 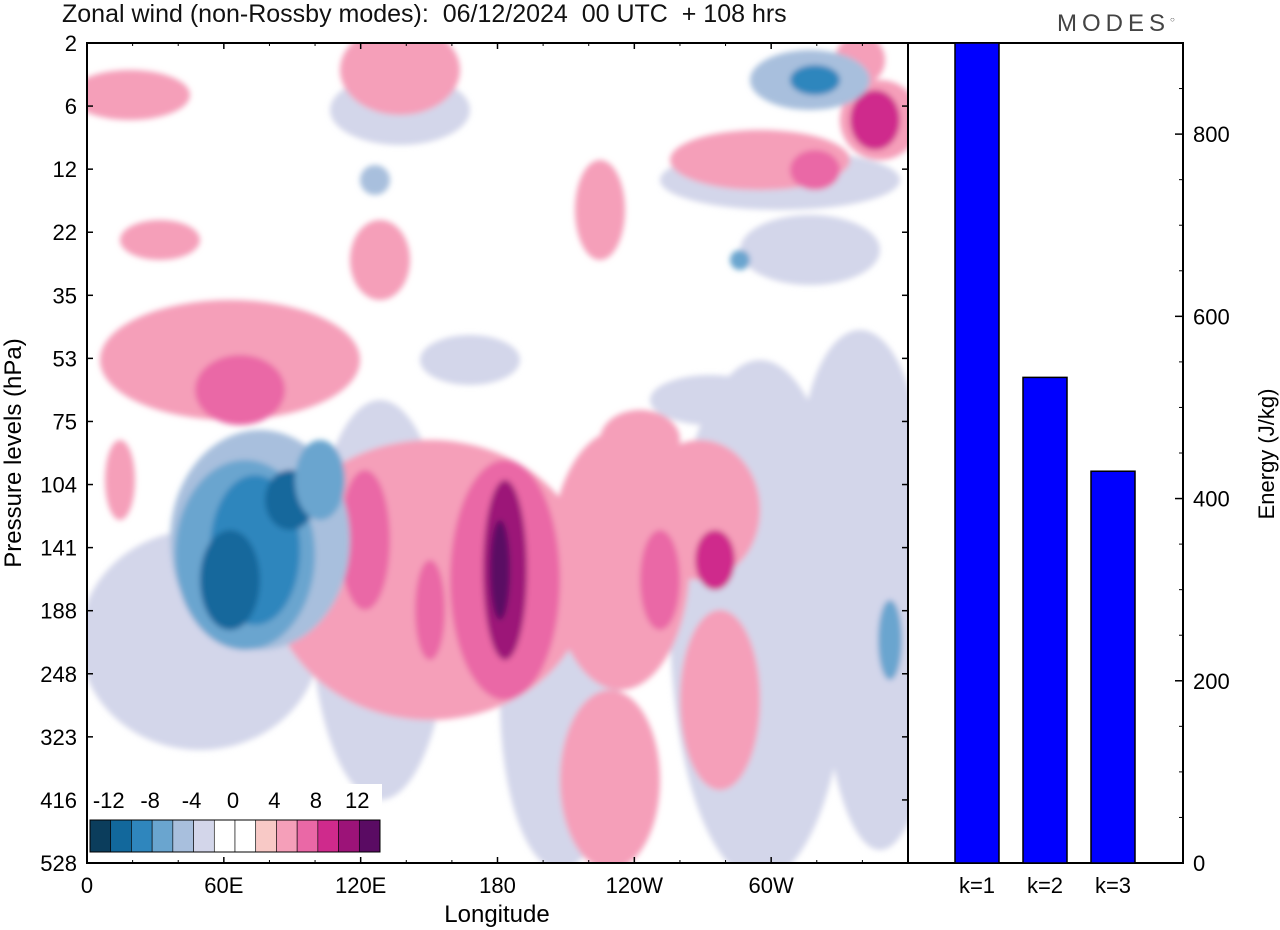 I want to click on y-tick-label: 35, so click(x=65, y=295).